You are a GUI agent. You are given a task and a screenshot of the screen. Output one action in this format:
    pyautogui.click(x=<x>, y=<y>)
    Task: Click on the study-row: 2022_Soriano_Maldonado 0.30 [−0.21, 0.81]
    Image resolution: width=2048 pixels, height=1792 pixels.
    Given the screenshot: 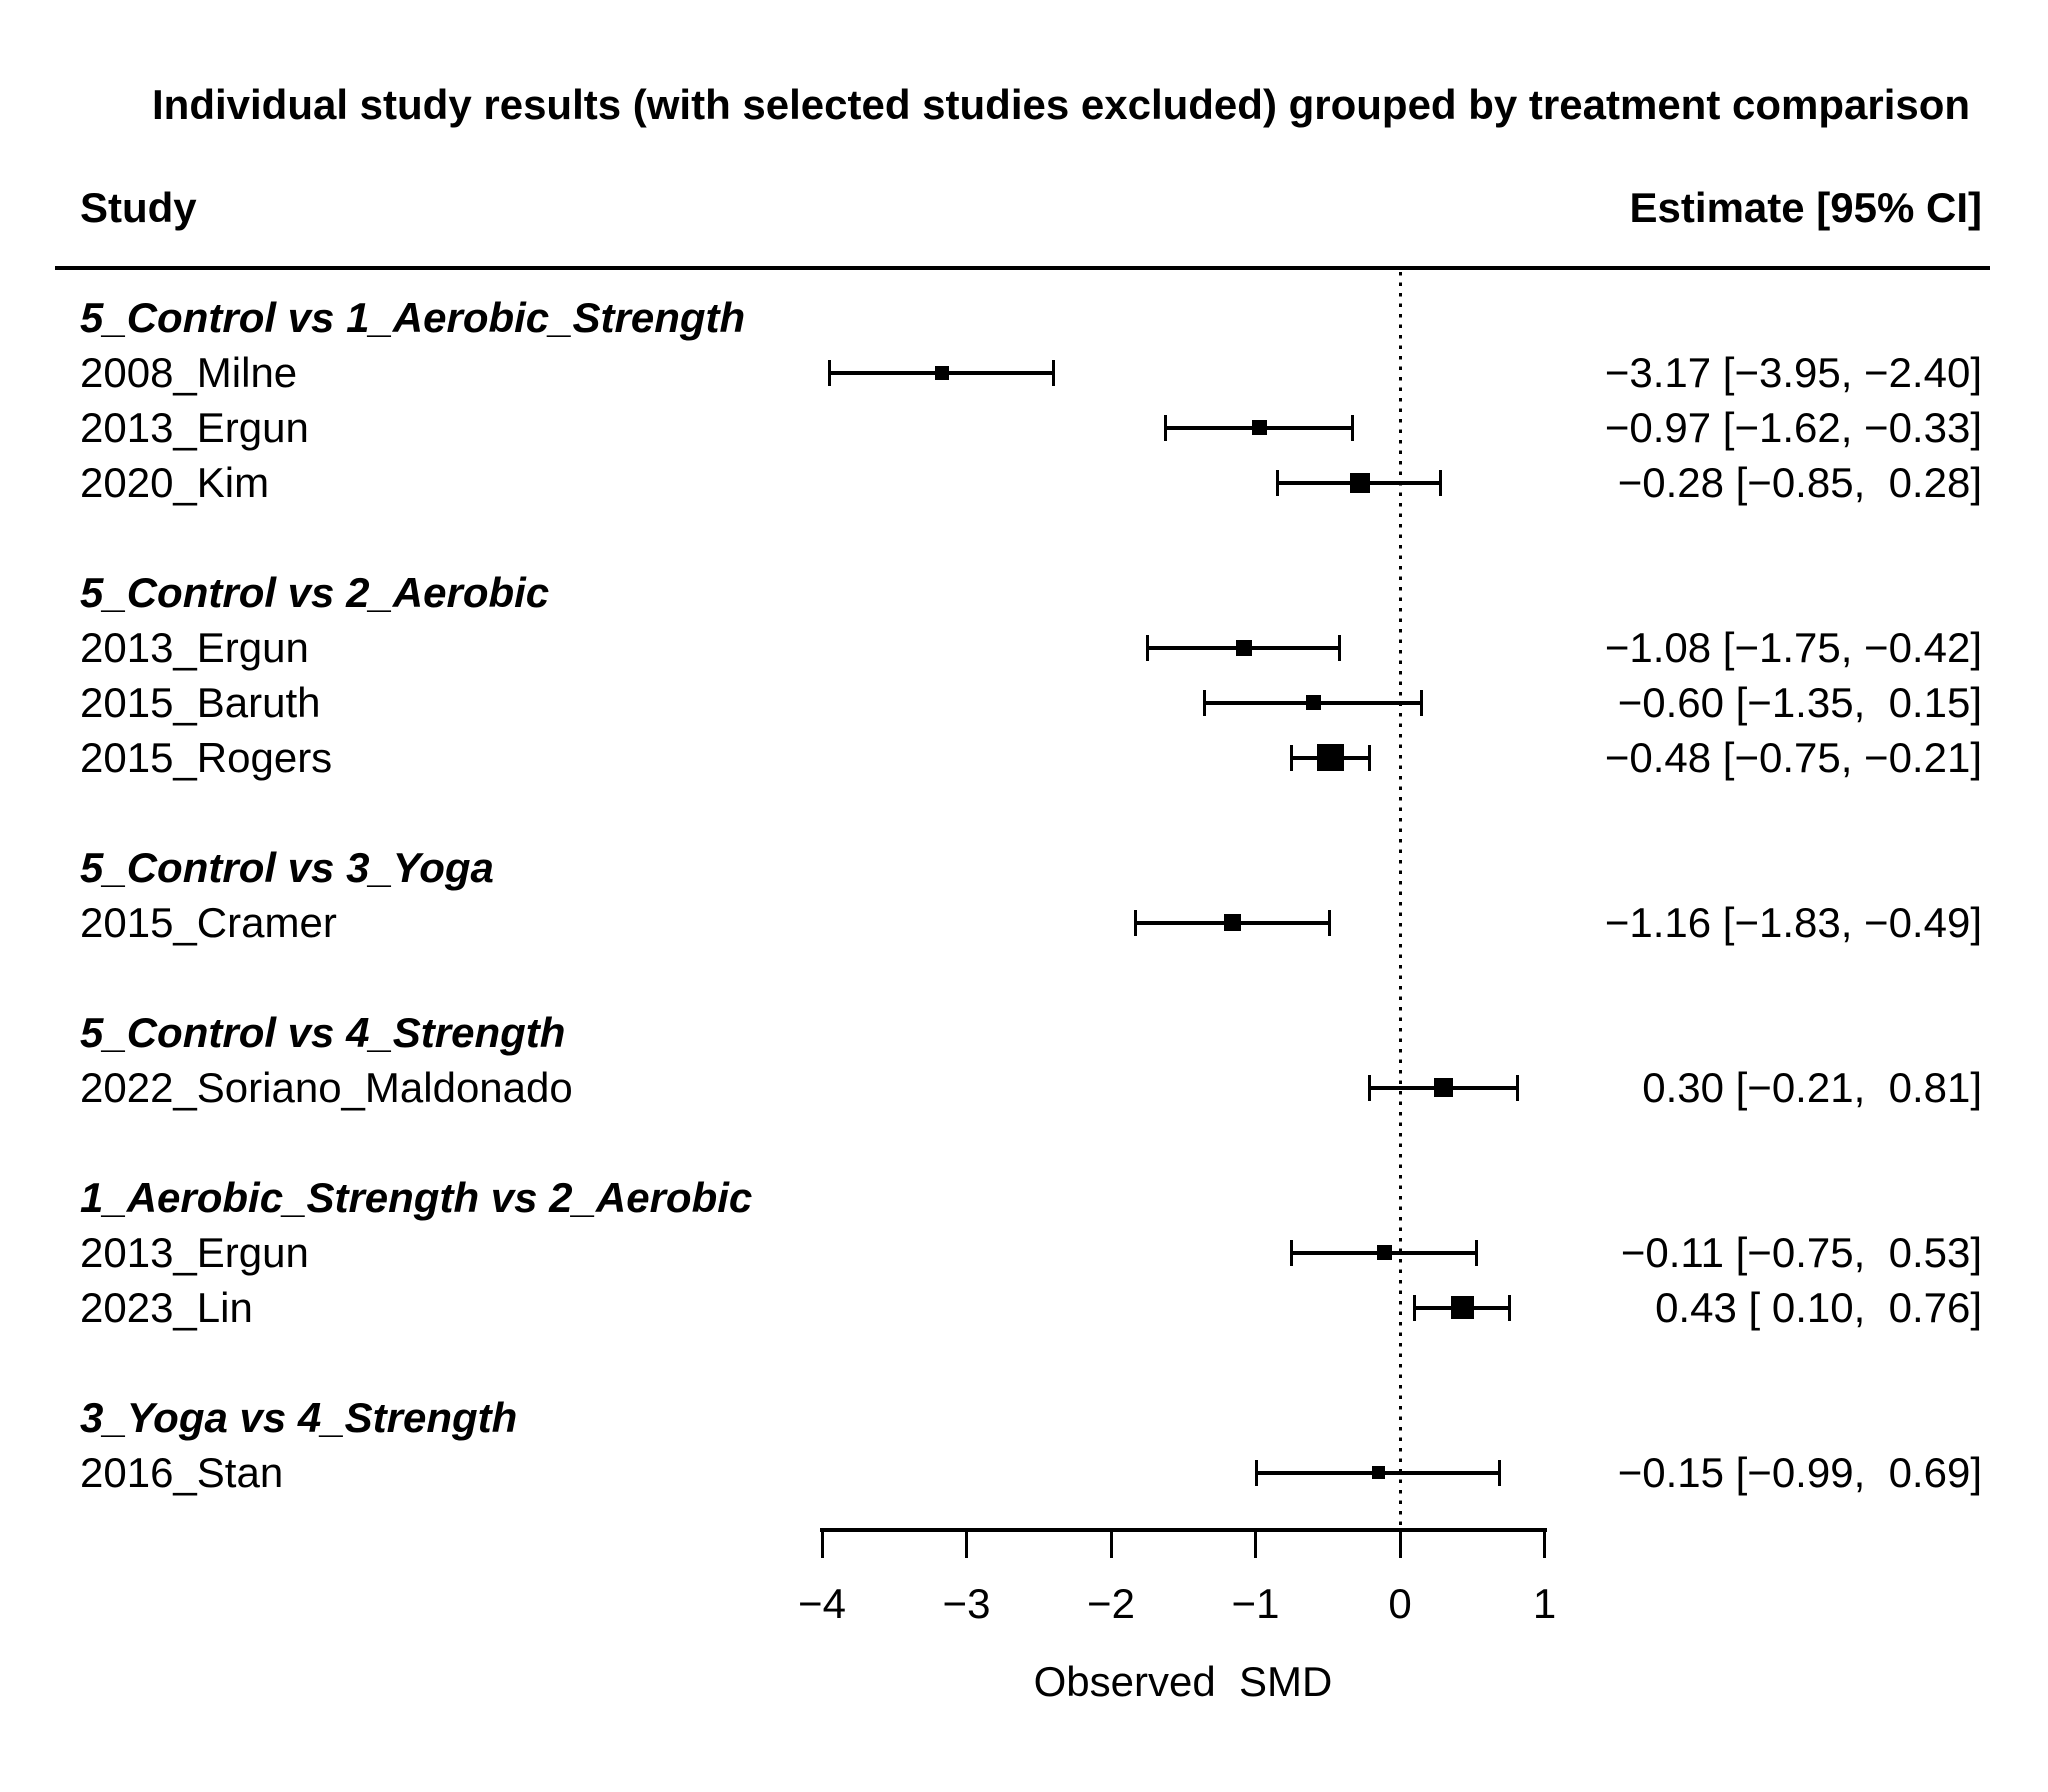 What is the action you would take?
    pyautogui.click(x=1024, y=1087)
    